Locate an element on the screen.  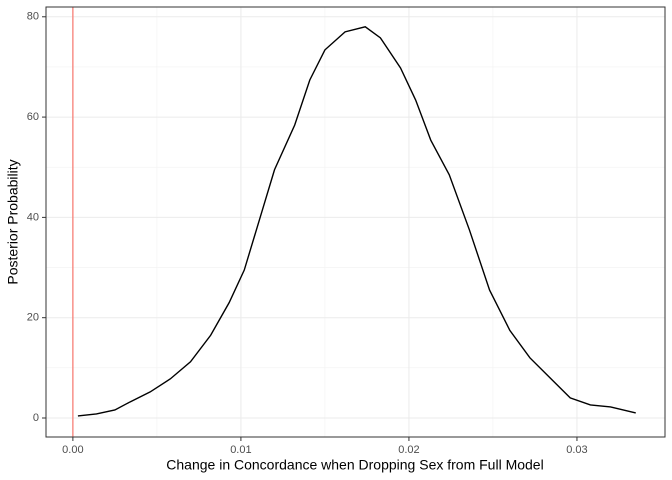
y-tick-label: 20 is located at coordinates (33, 318).